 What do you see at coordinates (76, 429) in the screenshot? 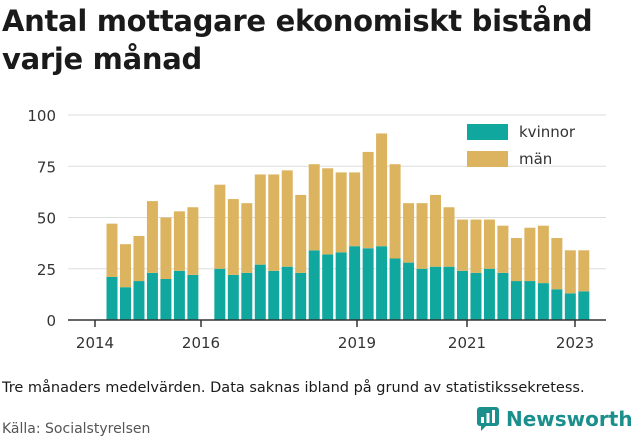
I see `source-label: Källa: Socialstyrelsen` at bounding box center [76, 429].